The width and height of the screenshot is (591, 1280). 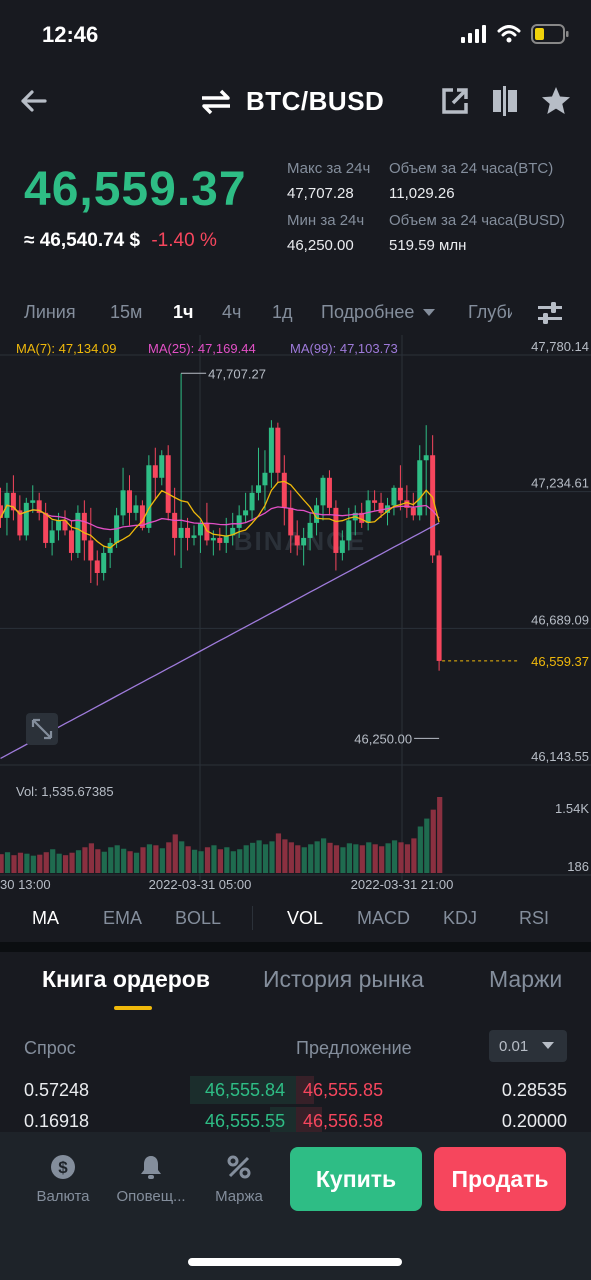 I want to click on ma25-line, so click(x=220, y=517).